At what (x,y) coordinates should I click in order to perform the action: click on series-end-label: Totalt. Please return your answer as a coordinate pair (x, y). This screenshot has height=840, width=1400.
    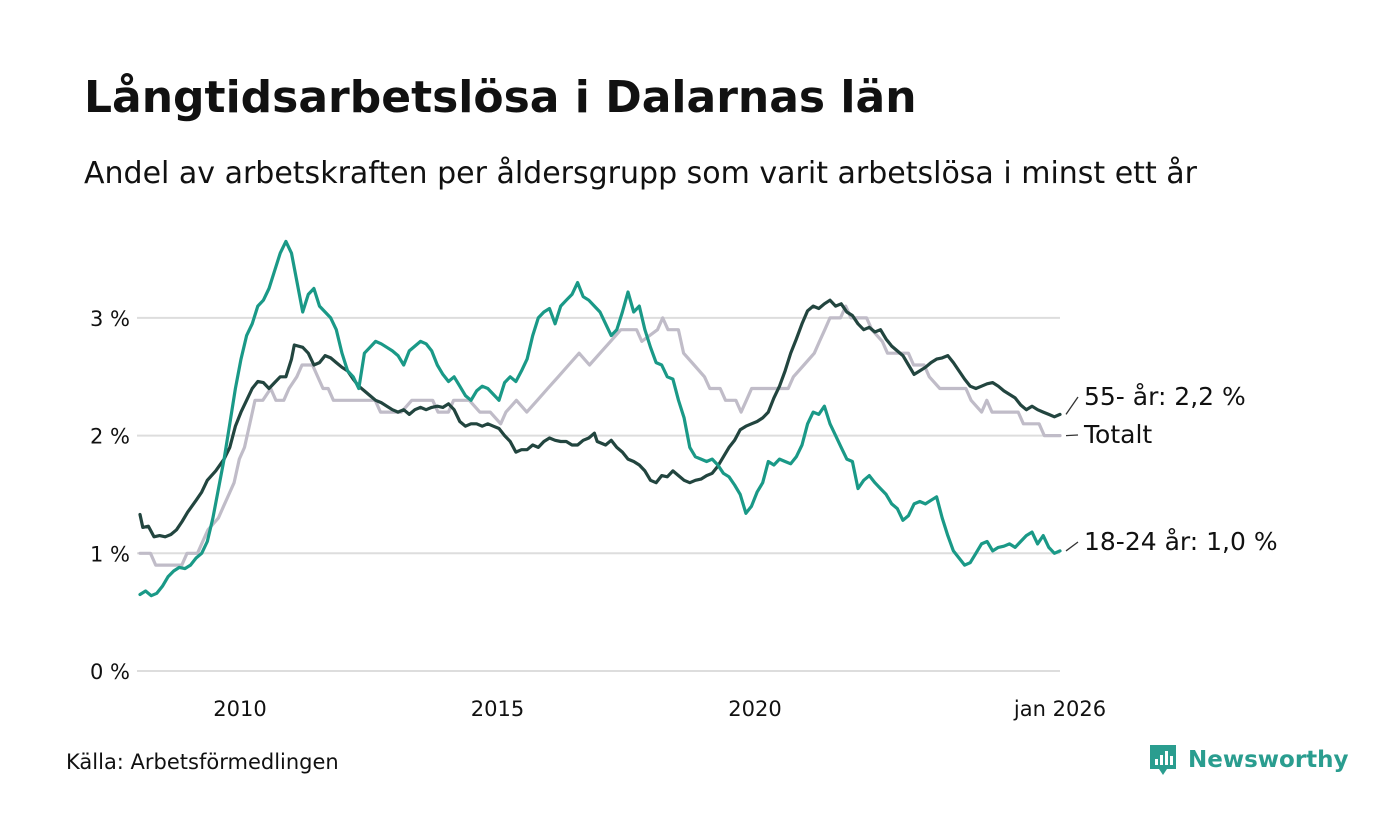
    Looking at the image, I should click on (1117, 434).